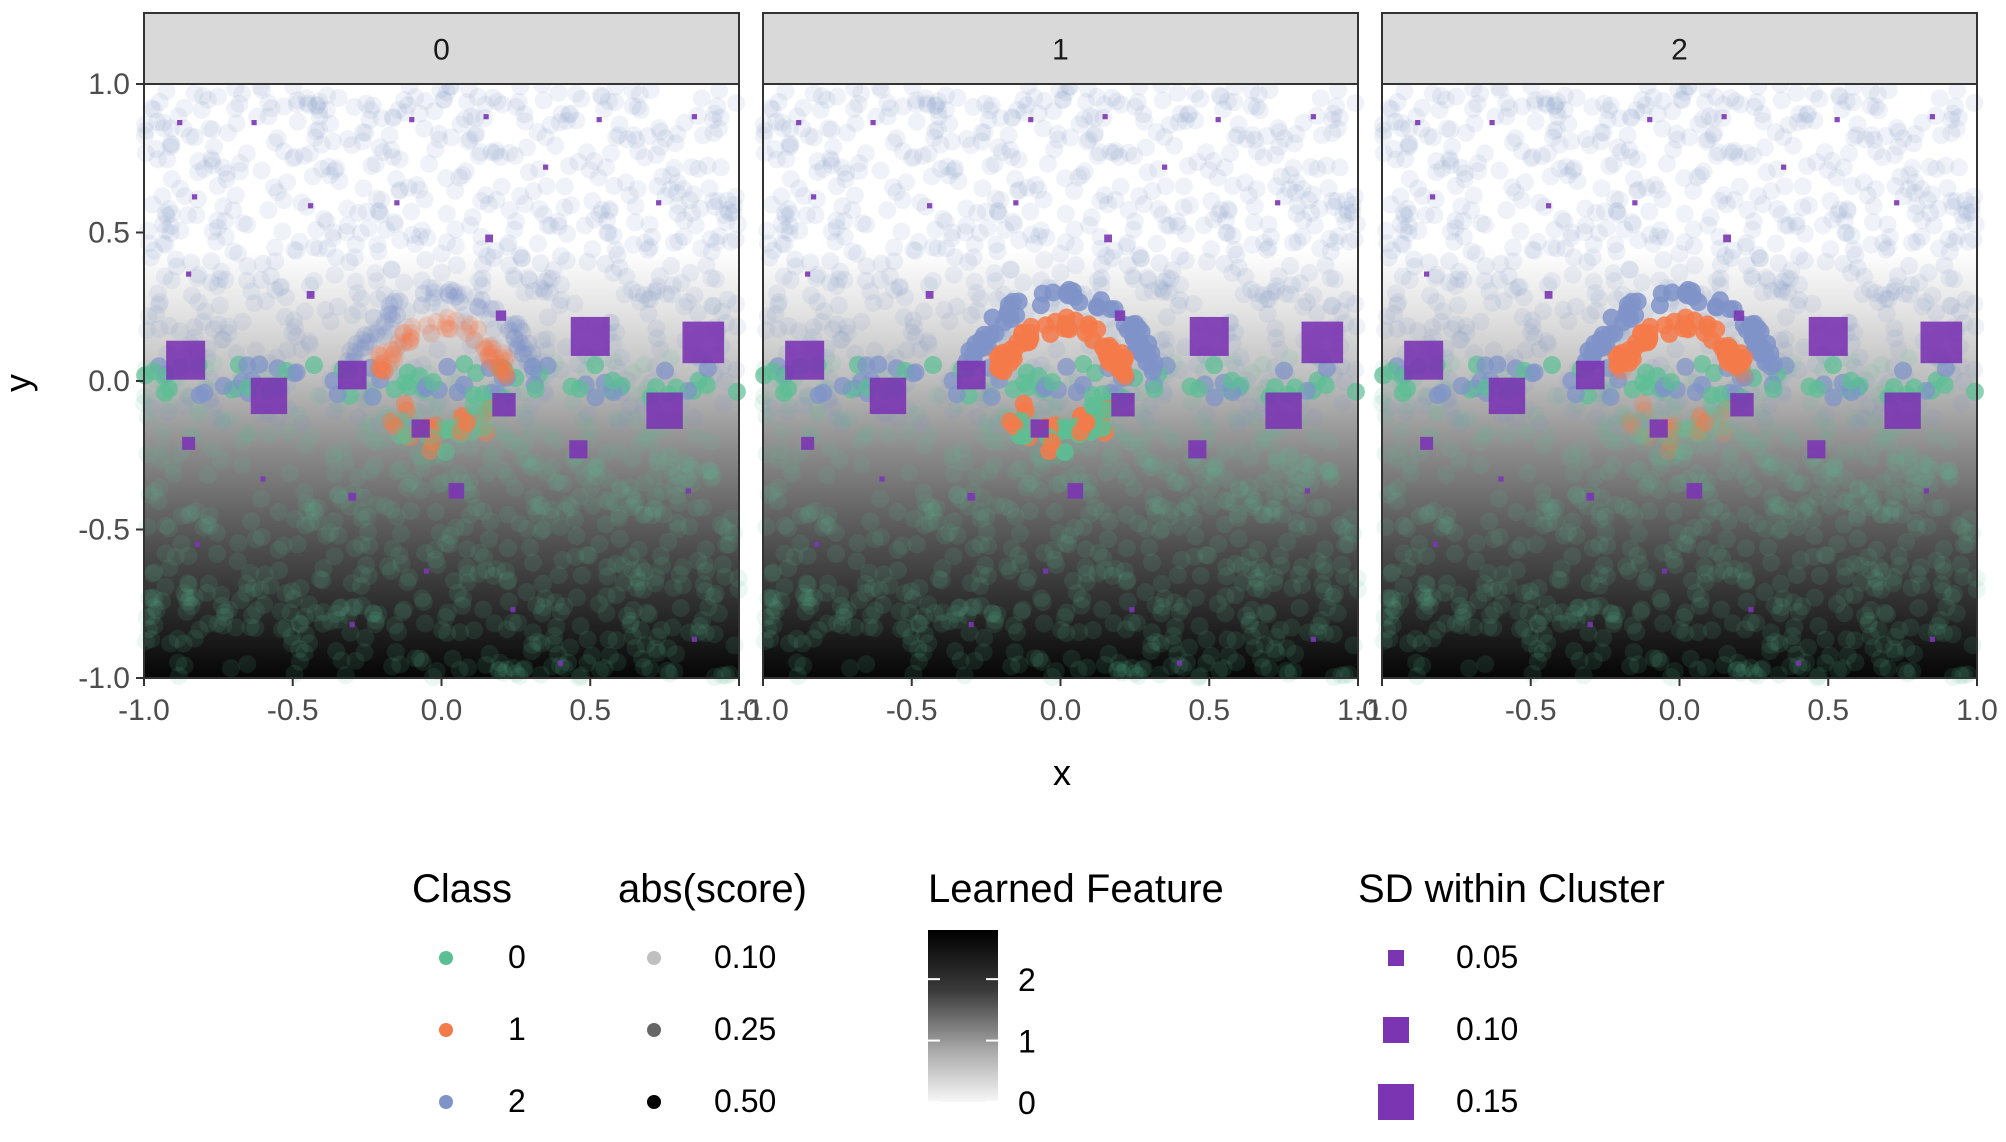 This screenshot has height=1142, width=2006. I want to click on y-tick-label: -1.0, so click(104, 678).